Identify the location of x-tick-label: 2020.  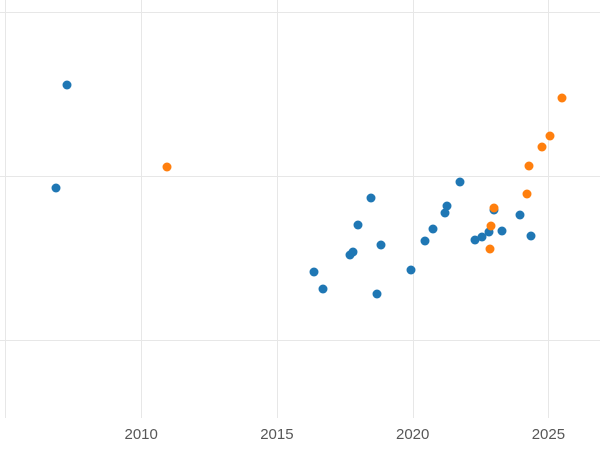
(413, 434).